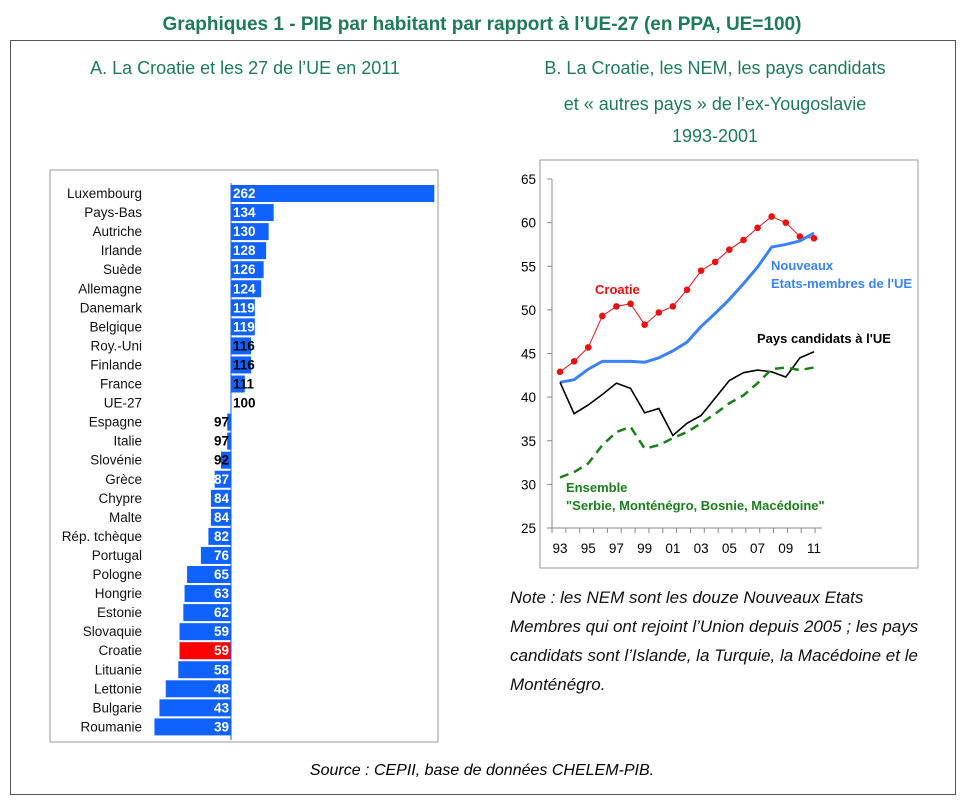  Describe the element at coordinates (115, 422) in the screenshot. I see `bar-label: Espagne` at that location.